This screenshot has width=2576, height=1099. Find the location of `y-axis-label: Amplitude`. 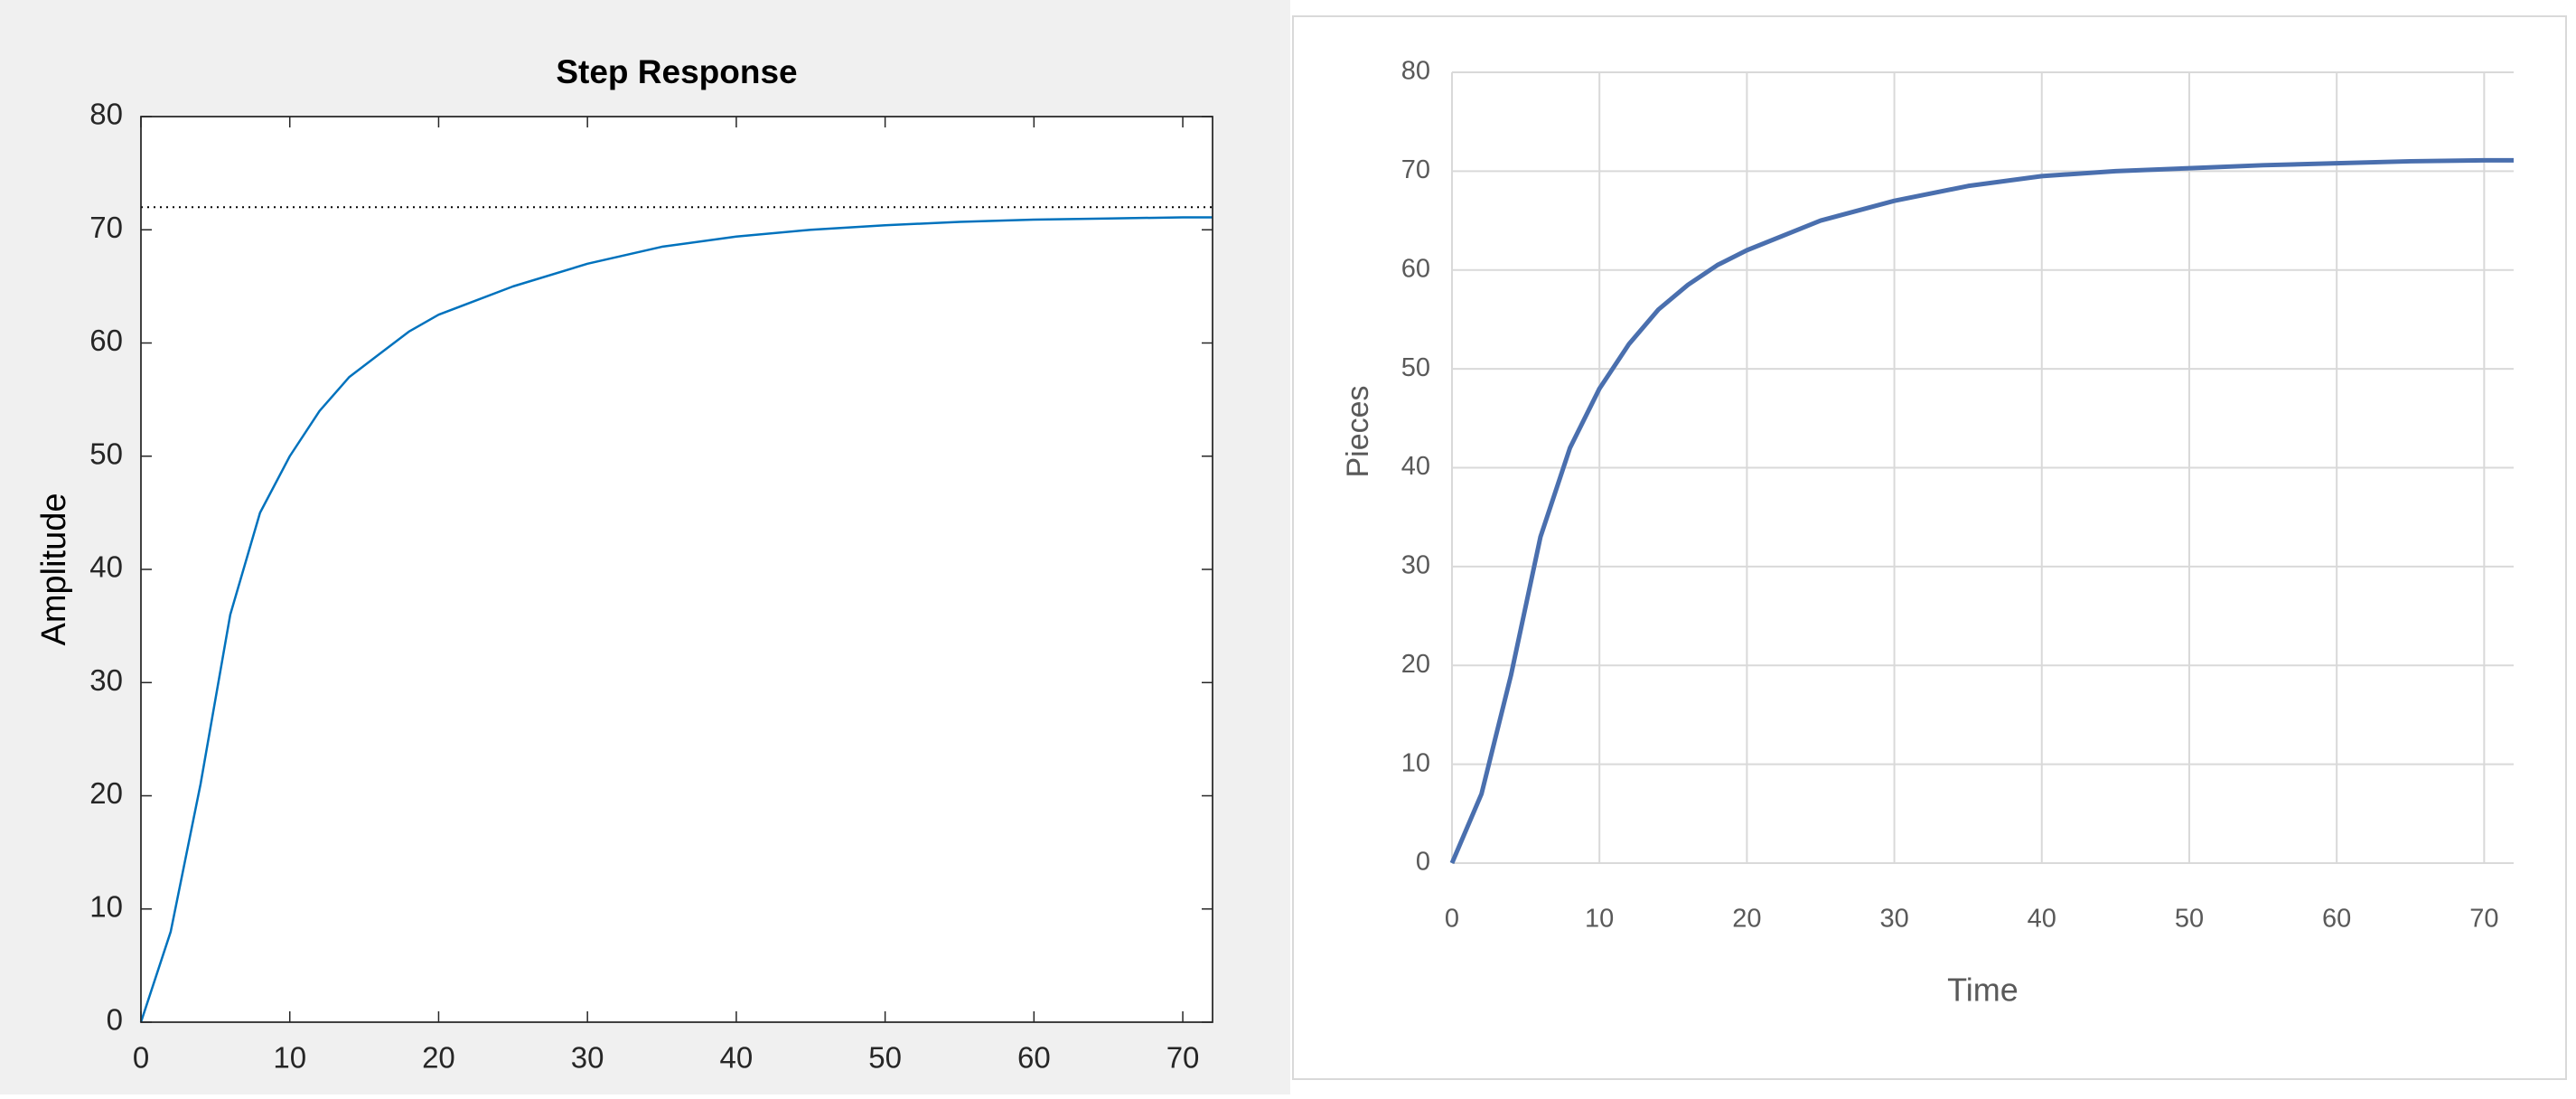

y-axis-label: Amplitude is located at coordinates (54, 569).